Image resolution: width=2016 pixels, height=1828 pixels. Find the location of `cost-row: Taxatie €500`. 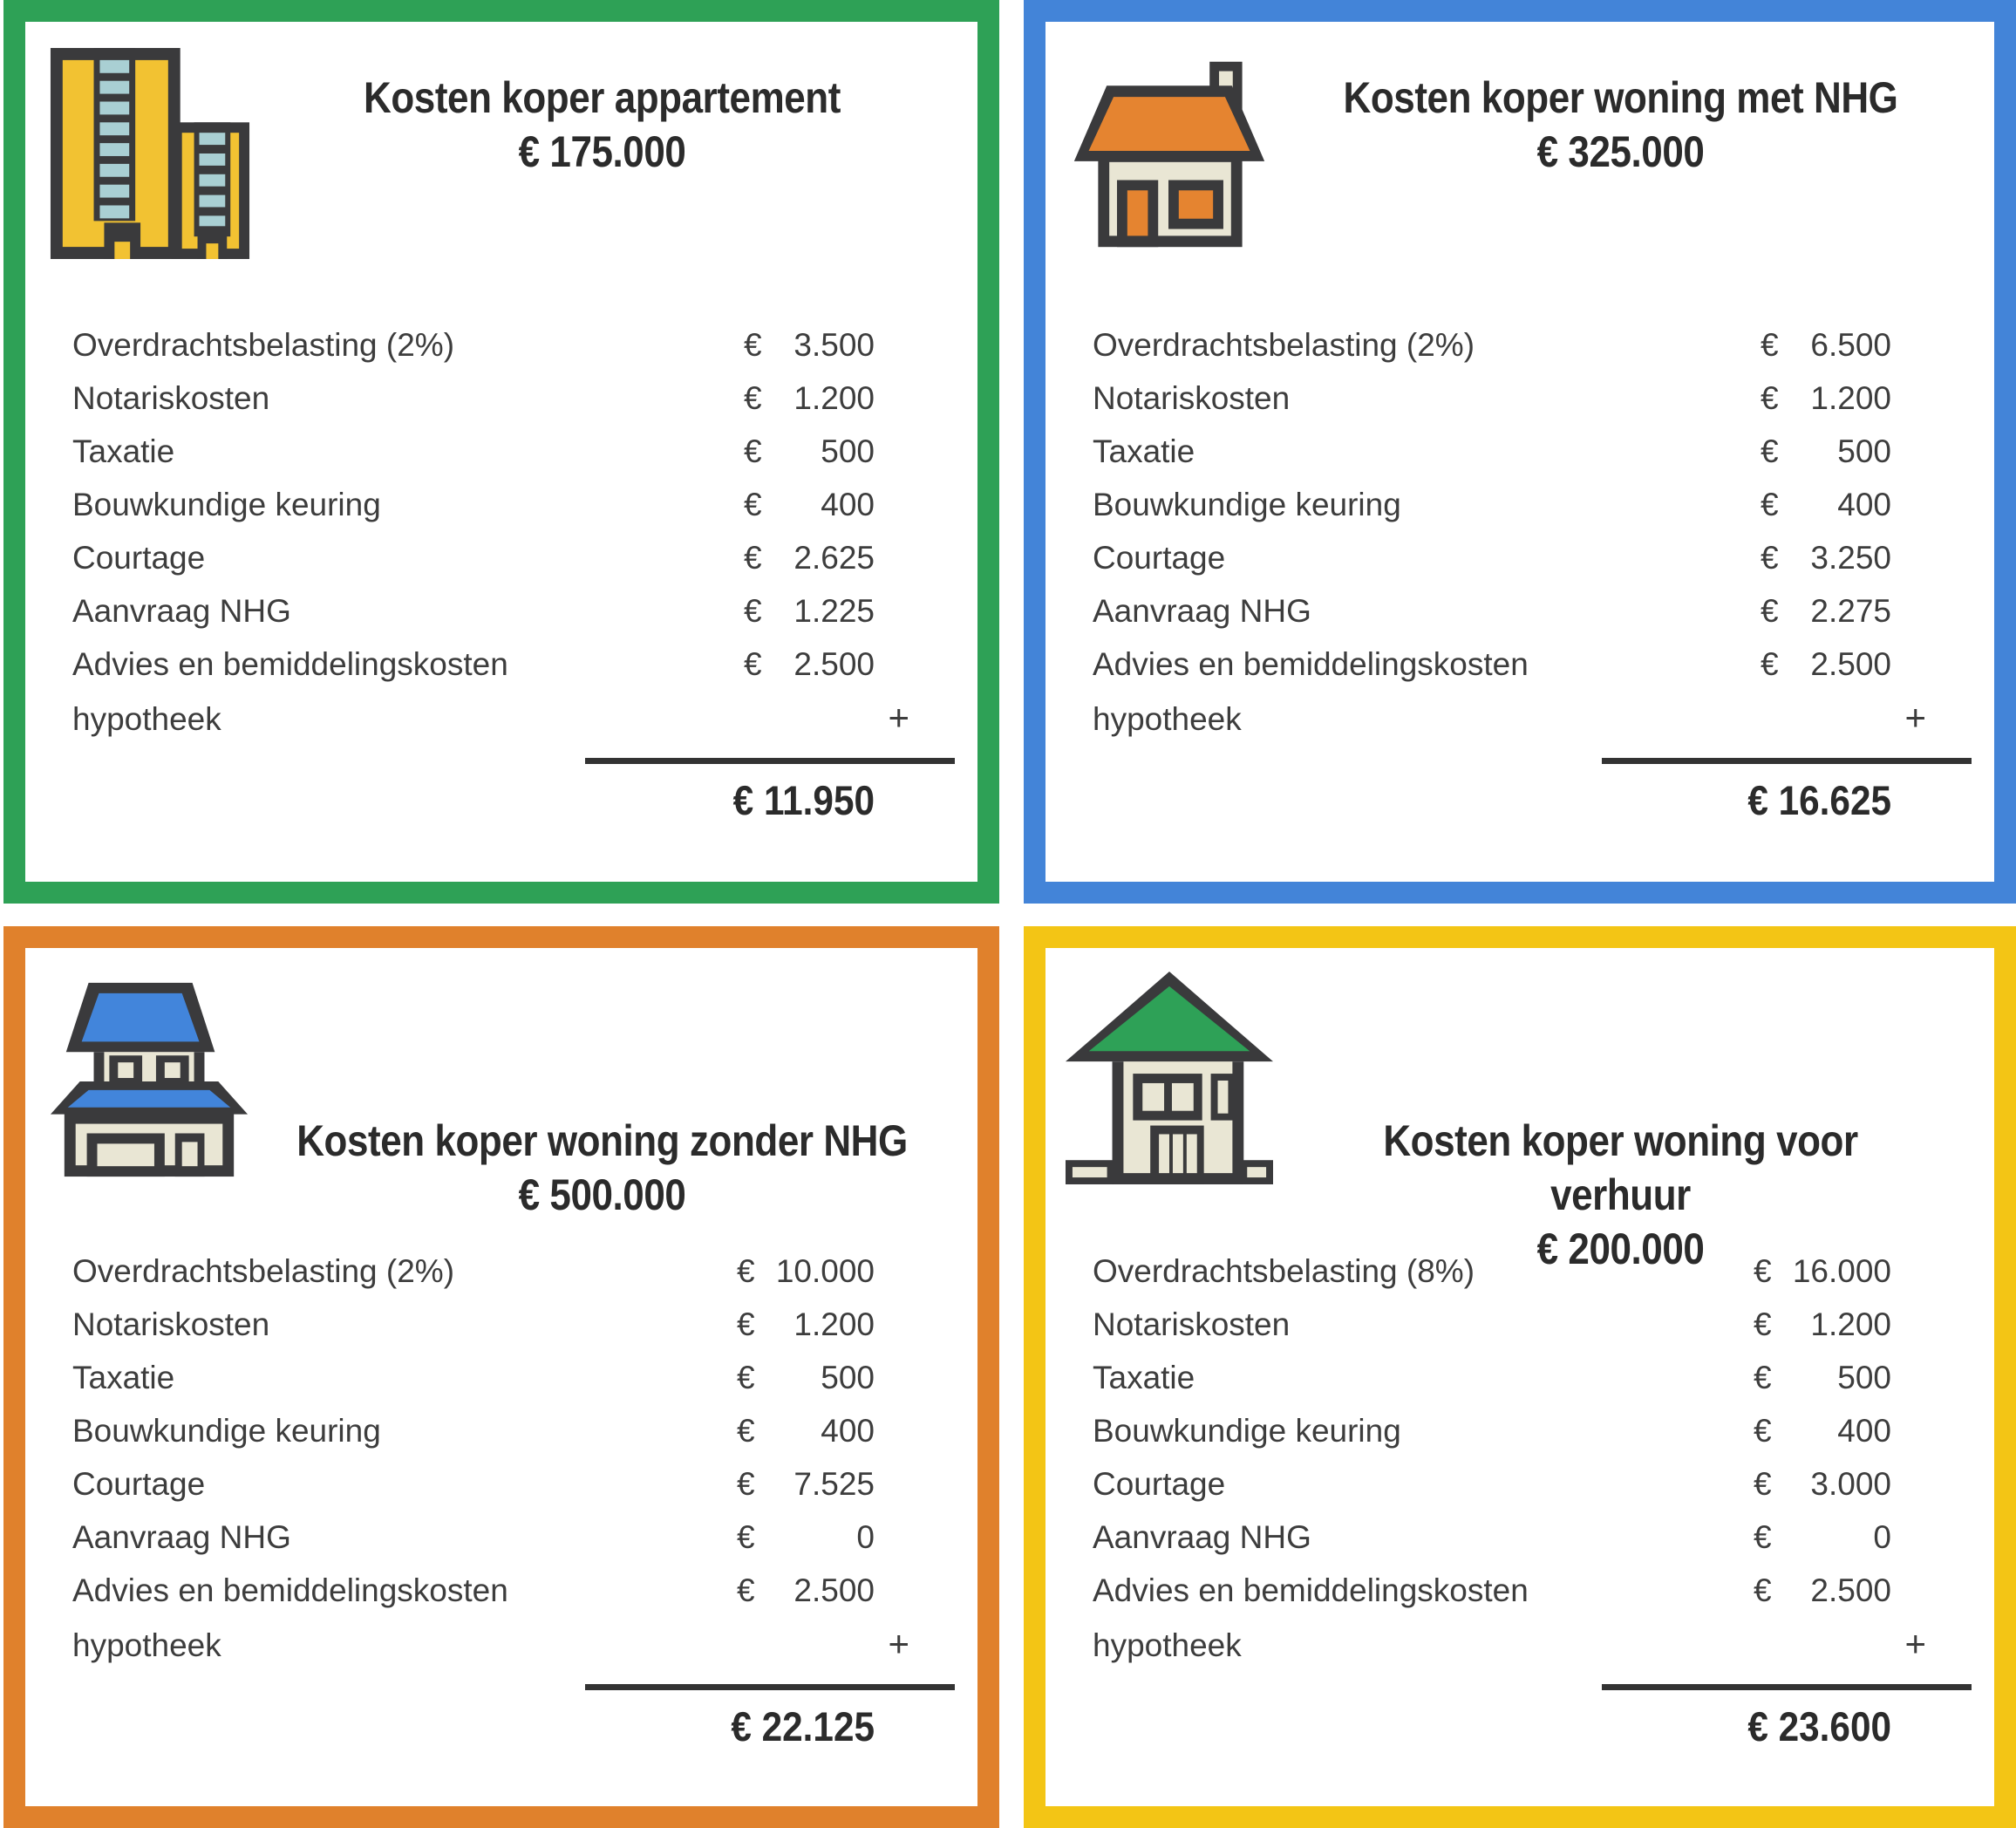

cost-row: Taxatie €500 is located at coordinates (1492, 1377).